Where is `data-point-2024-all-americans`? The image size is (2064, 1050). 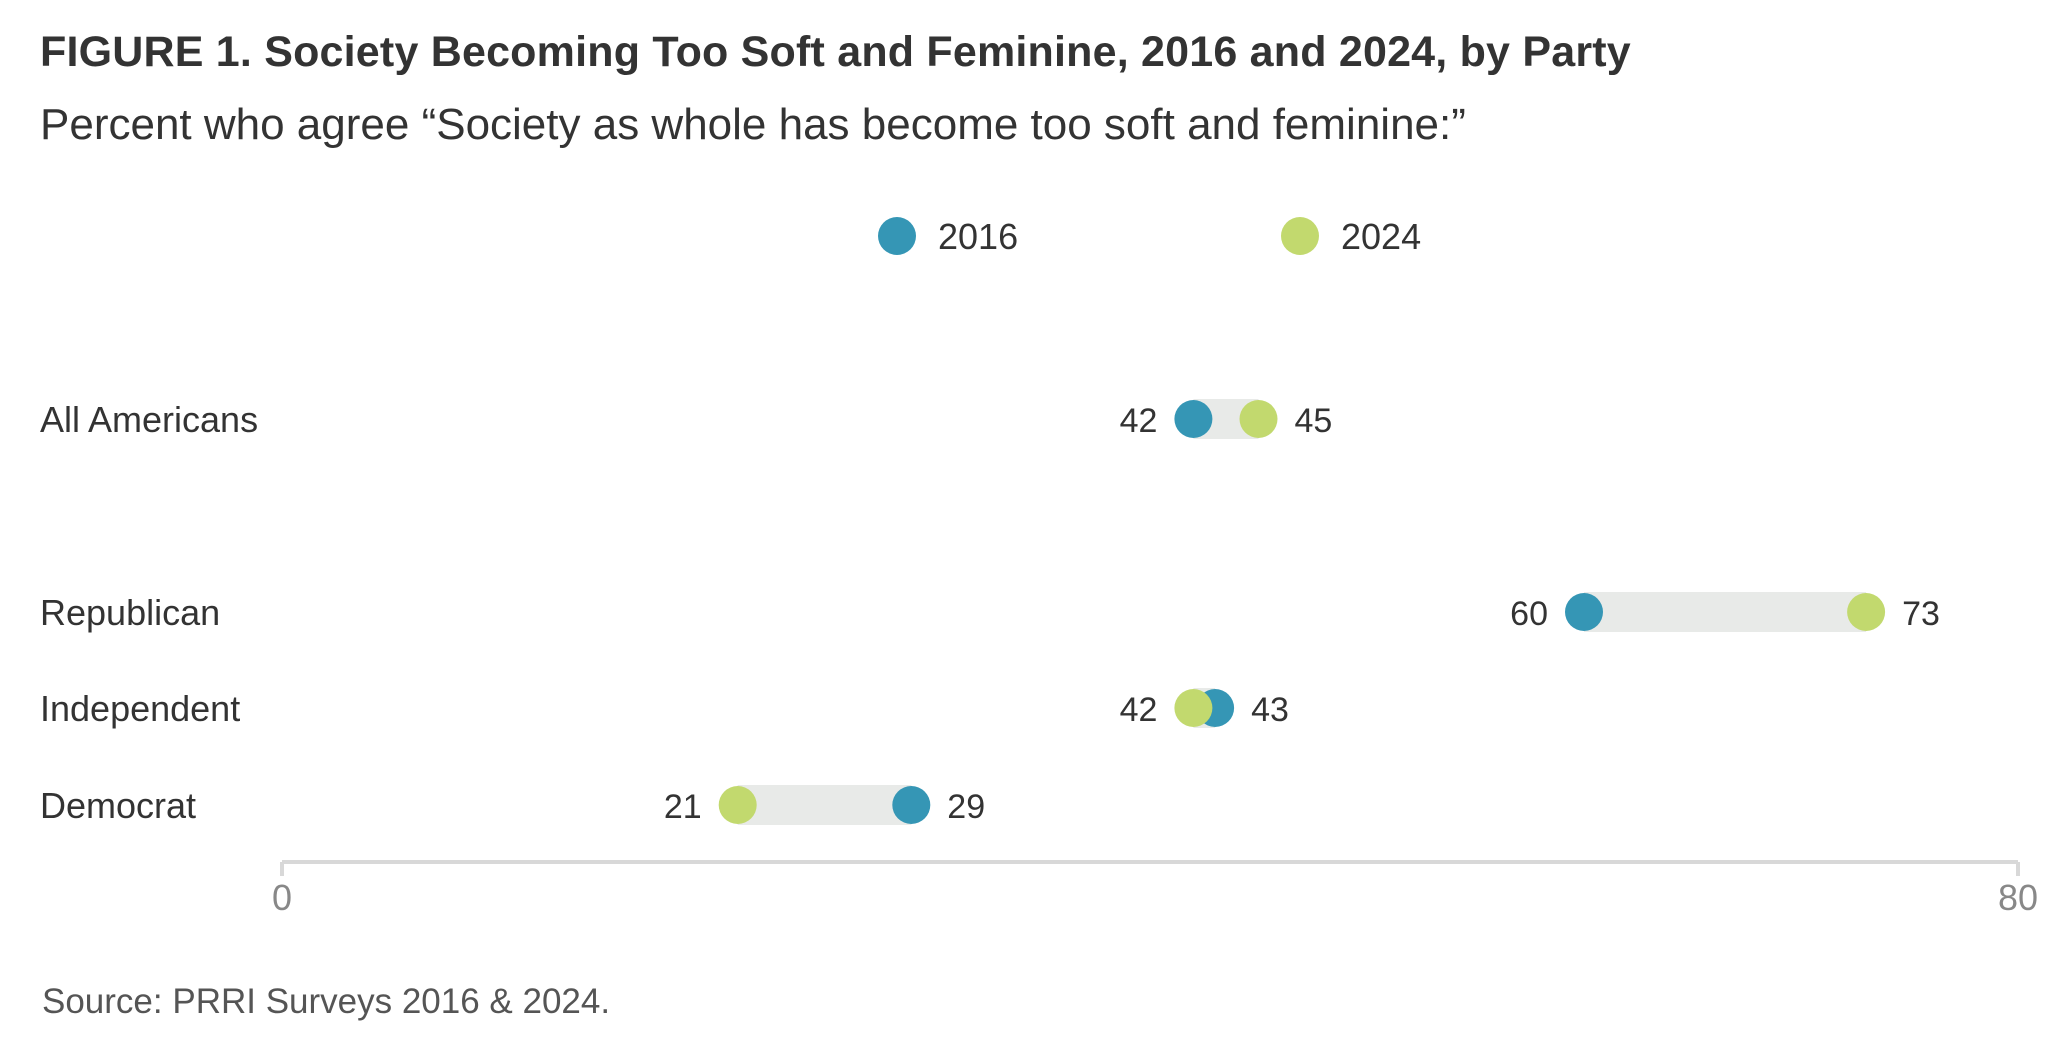
data-point-2024-all-americans is located at coordinates (1258, 419).